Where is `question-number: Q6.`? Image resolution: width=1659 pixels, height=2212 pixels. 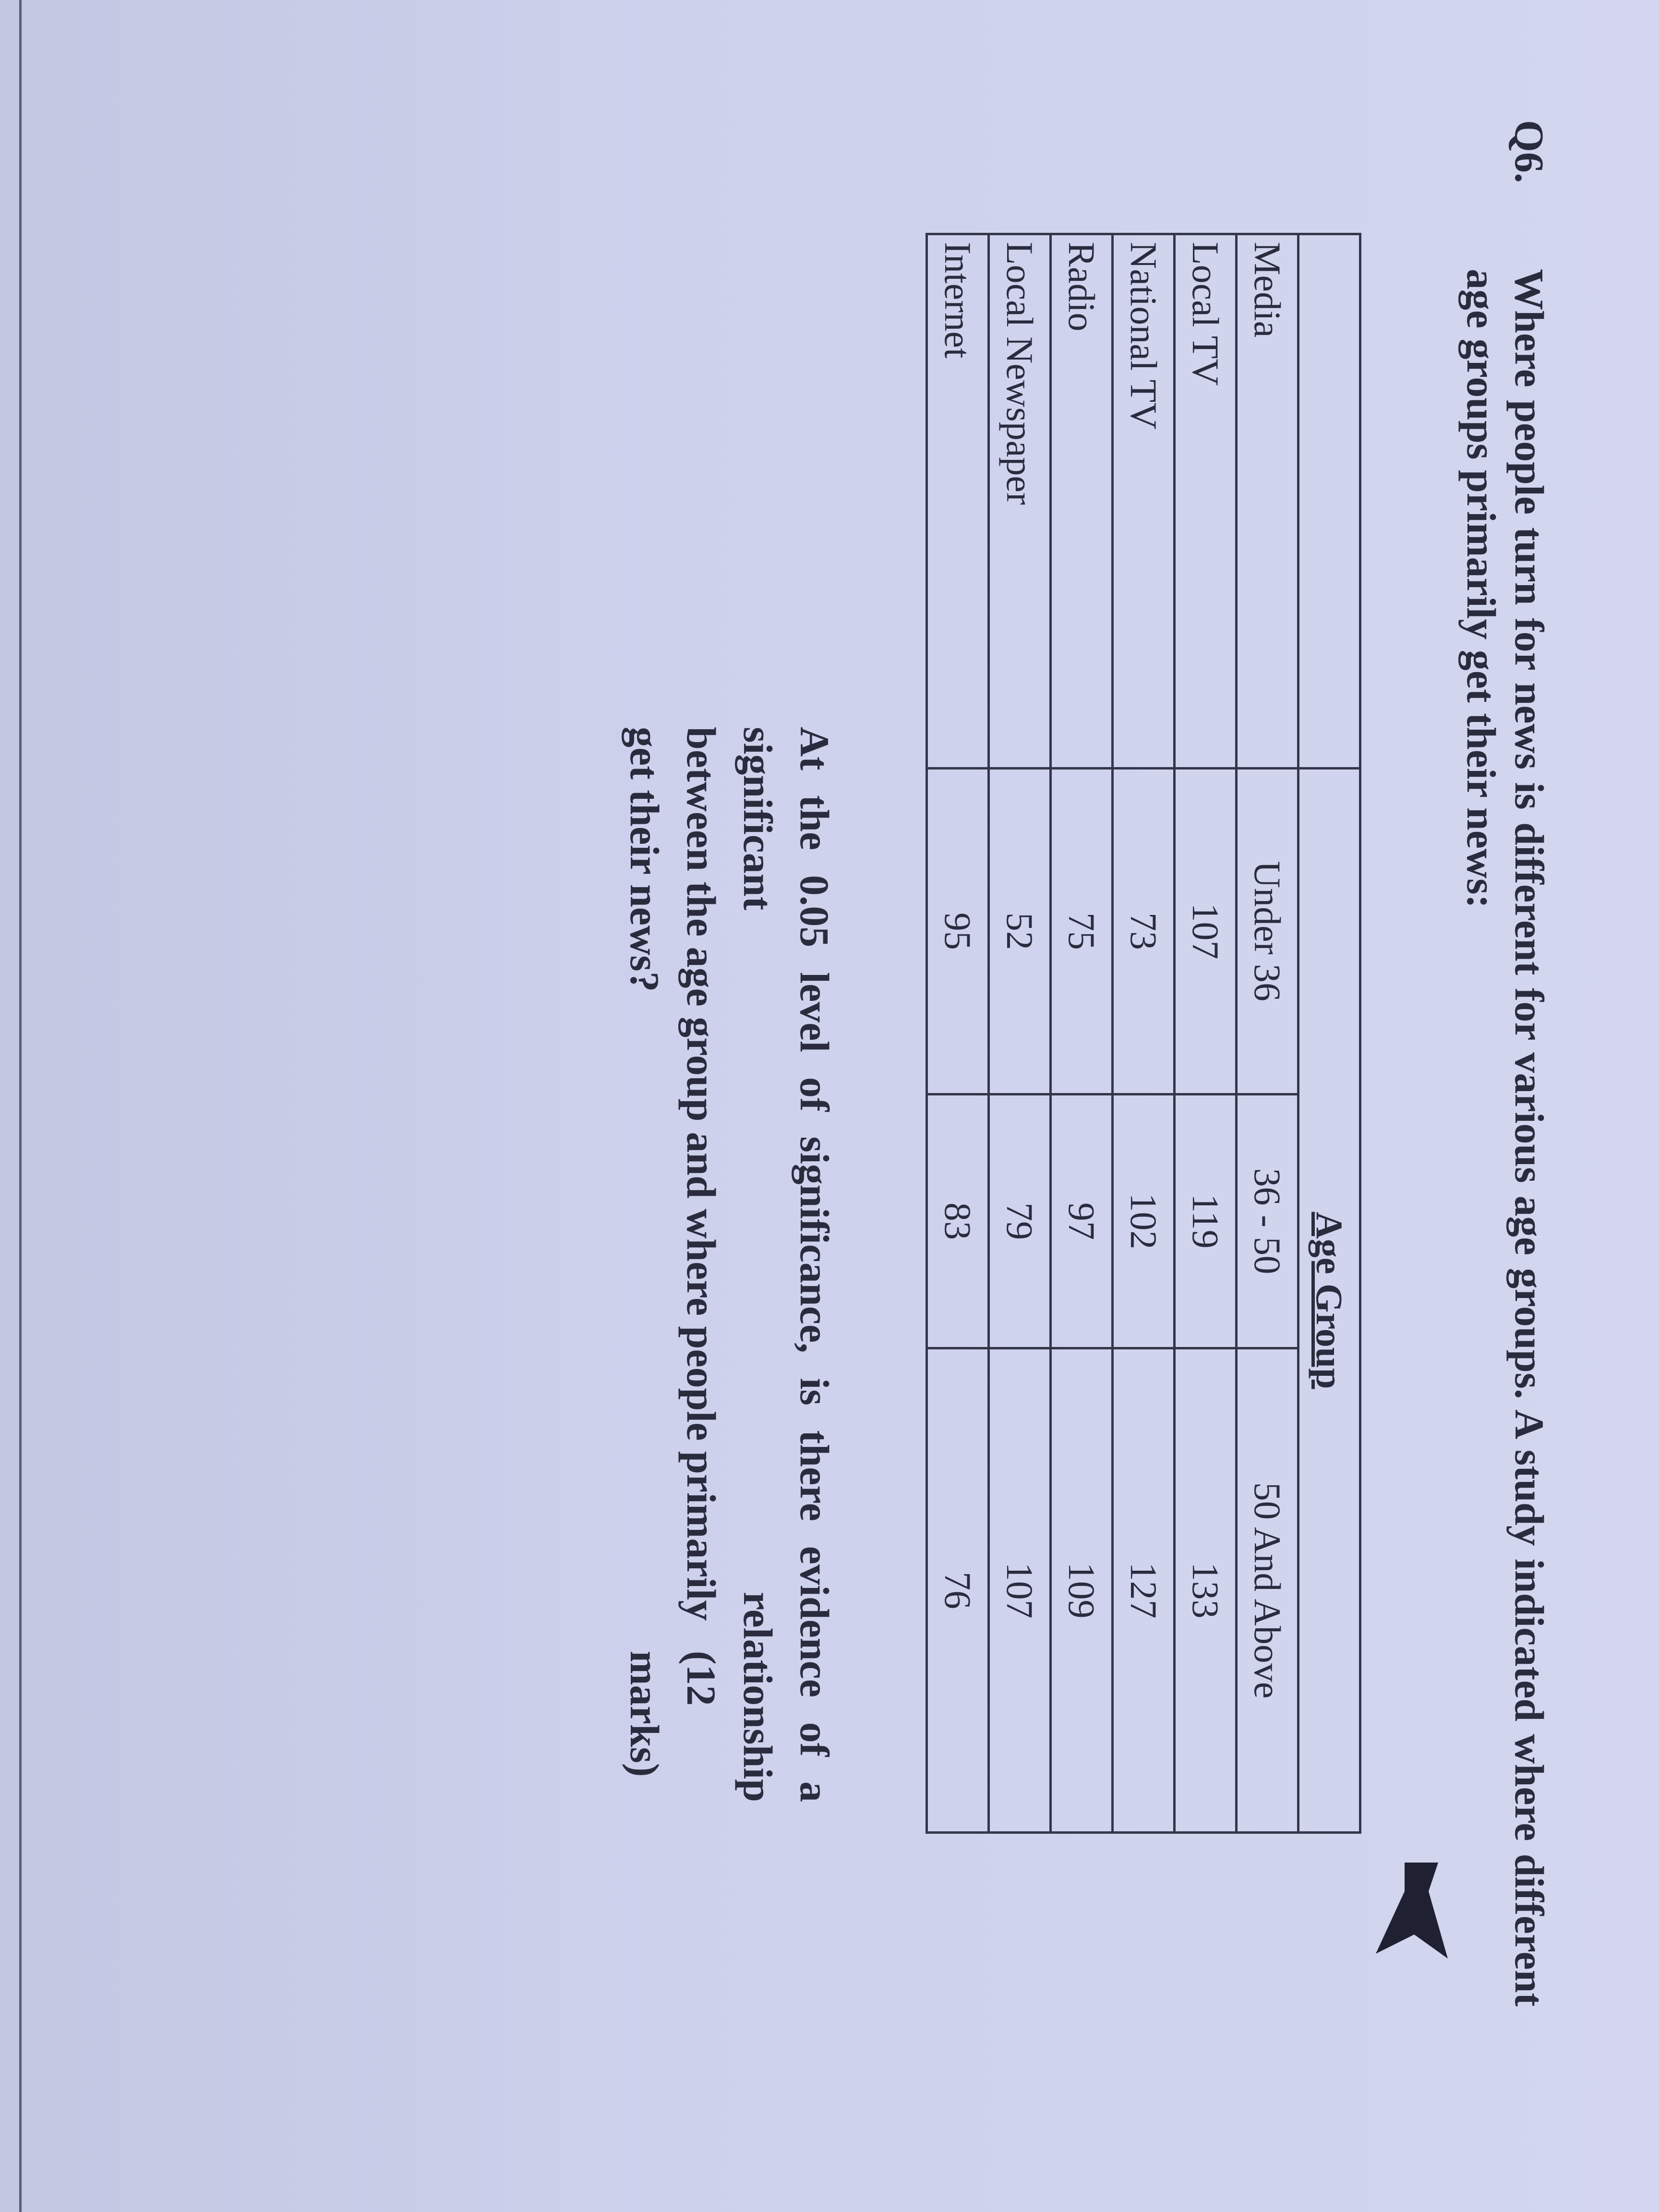
question-number: Q6. is located at coordinates (1529, 152).